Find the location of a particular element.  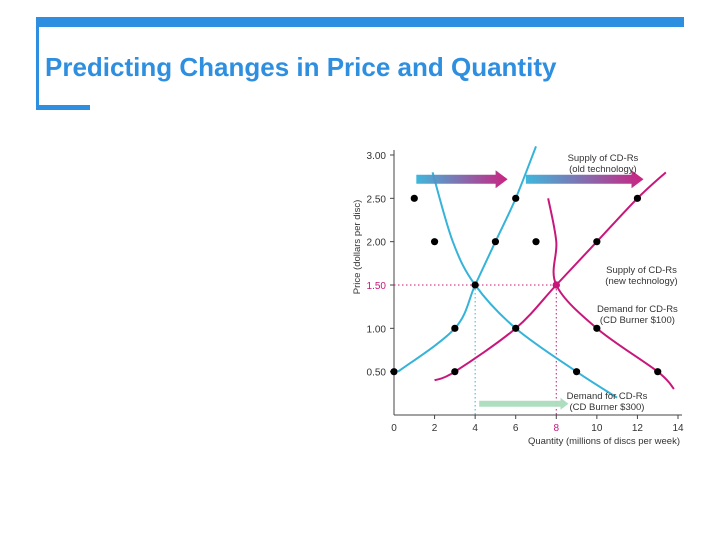

y-tick-label: 1.50 is located at coordinates (377, 286).